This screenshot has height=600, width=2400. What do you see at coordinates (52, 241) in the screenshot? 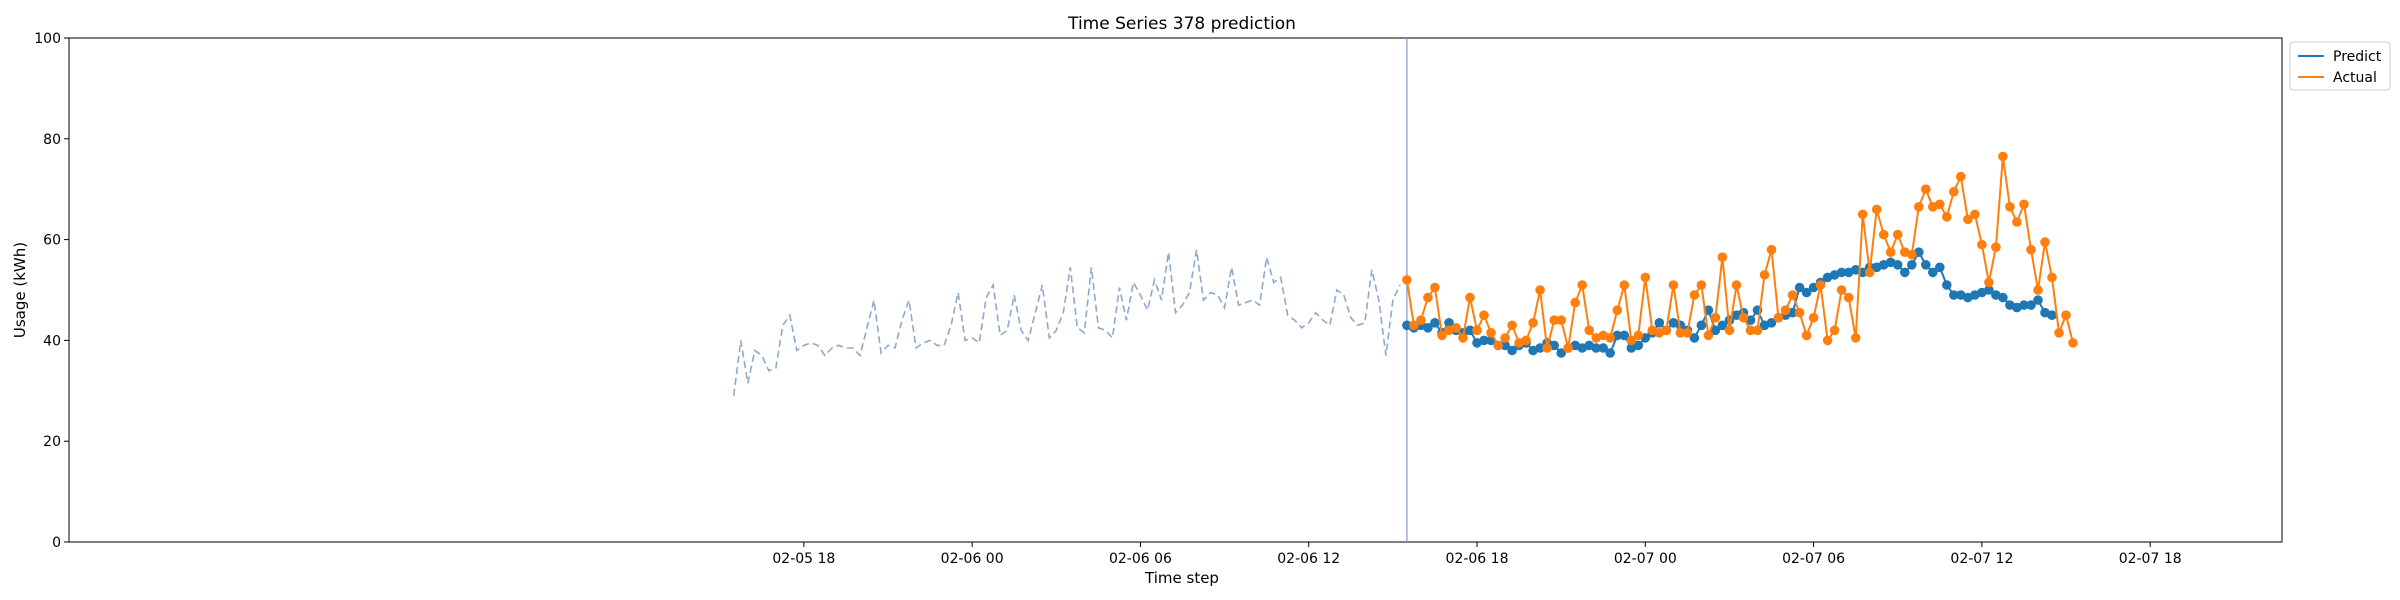
I see `y-tick-label: 60` at bounding box center [52, 241].